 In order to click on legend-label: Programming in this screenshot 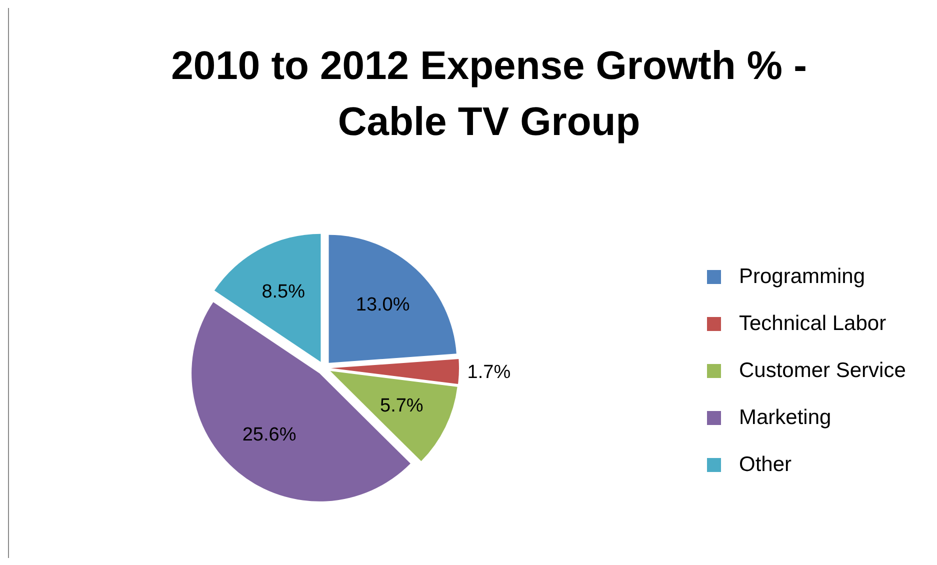, I will do `click(802, 276)`.